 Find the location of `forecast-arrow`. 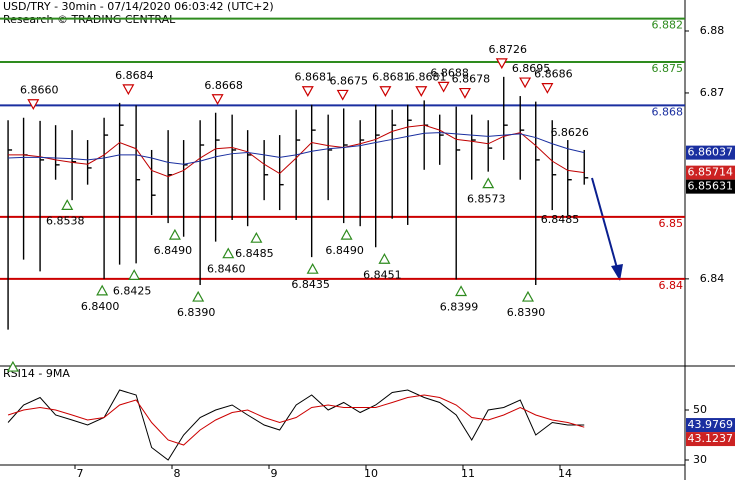

forecast-arrow is located at coordinates (604, 223).